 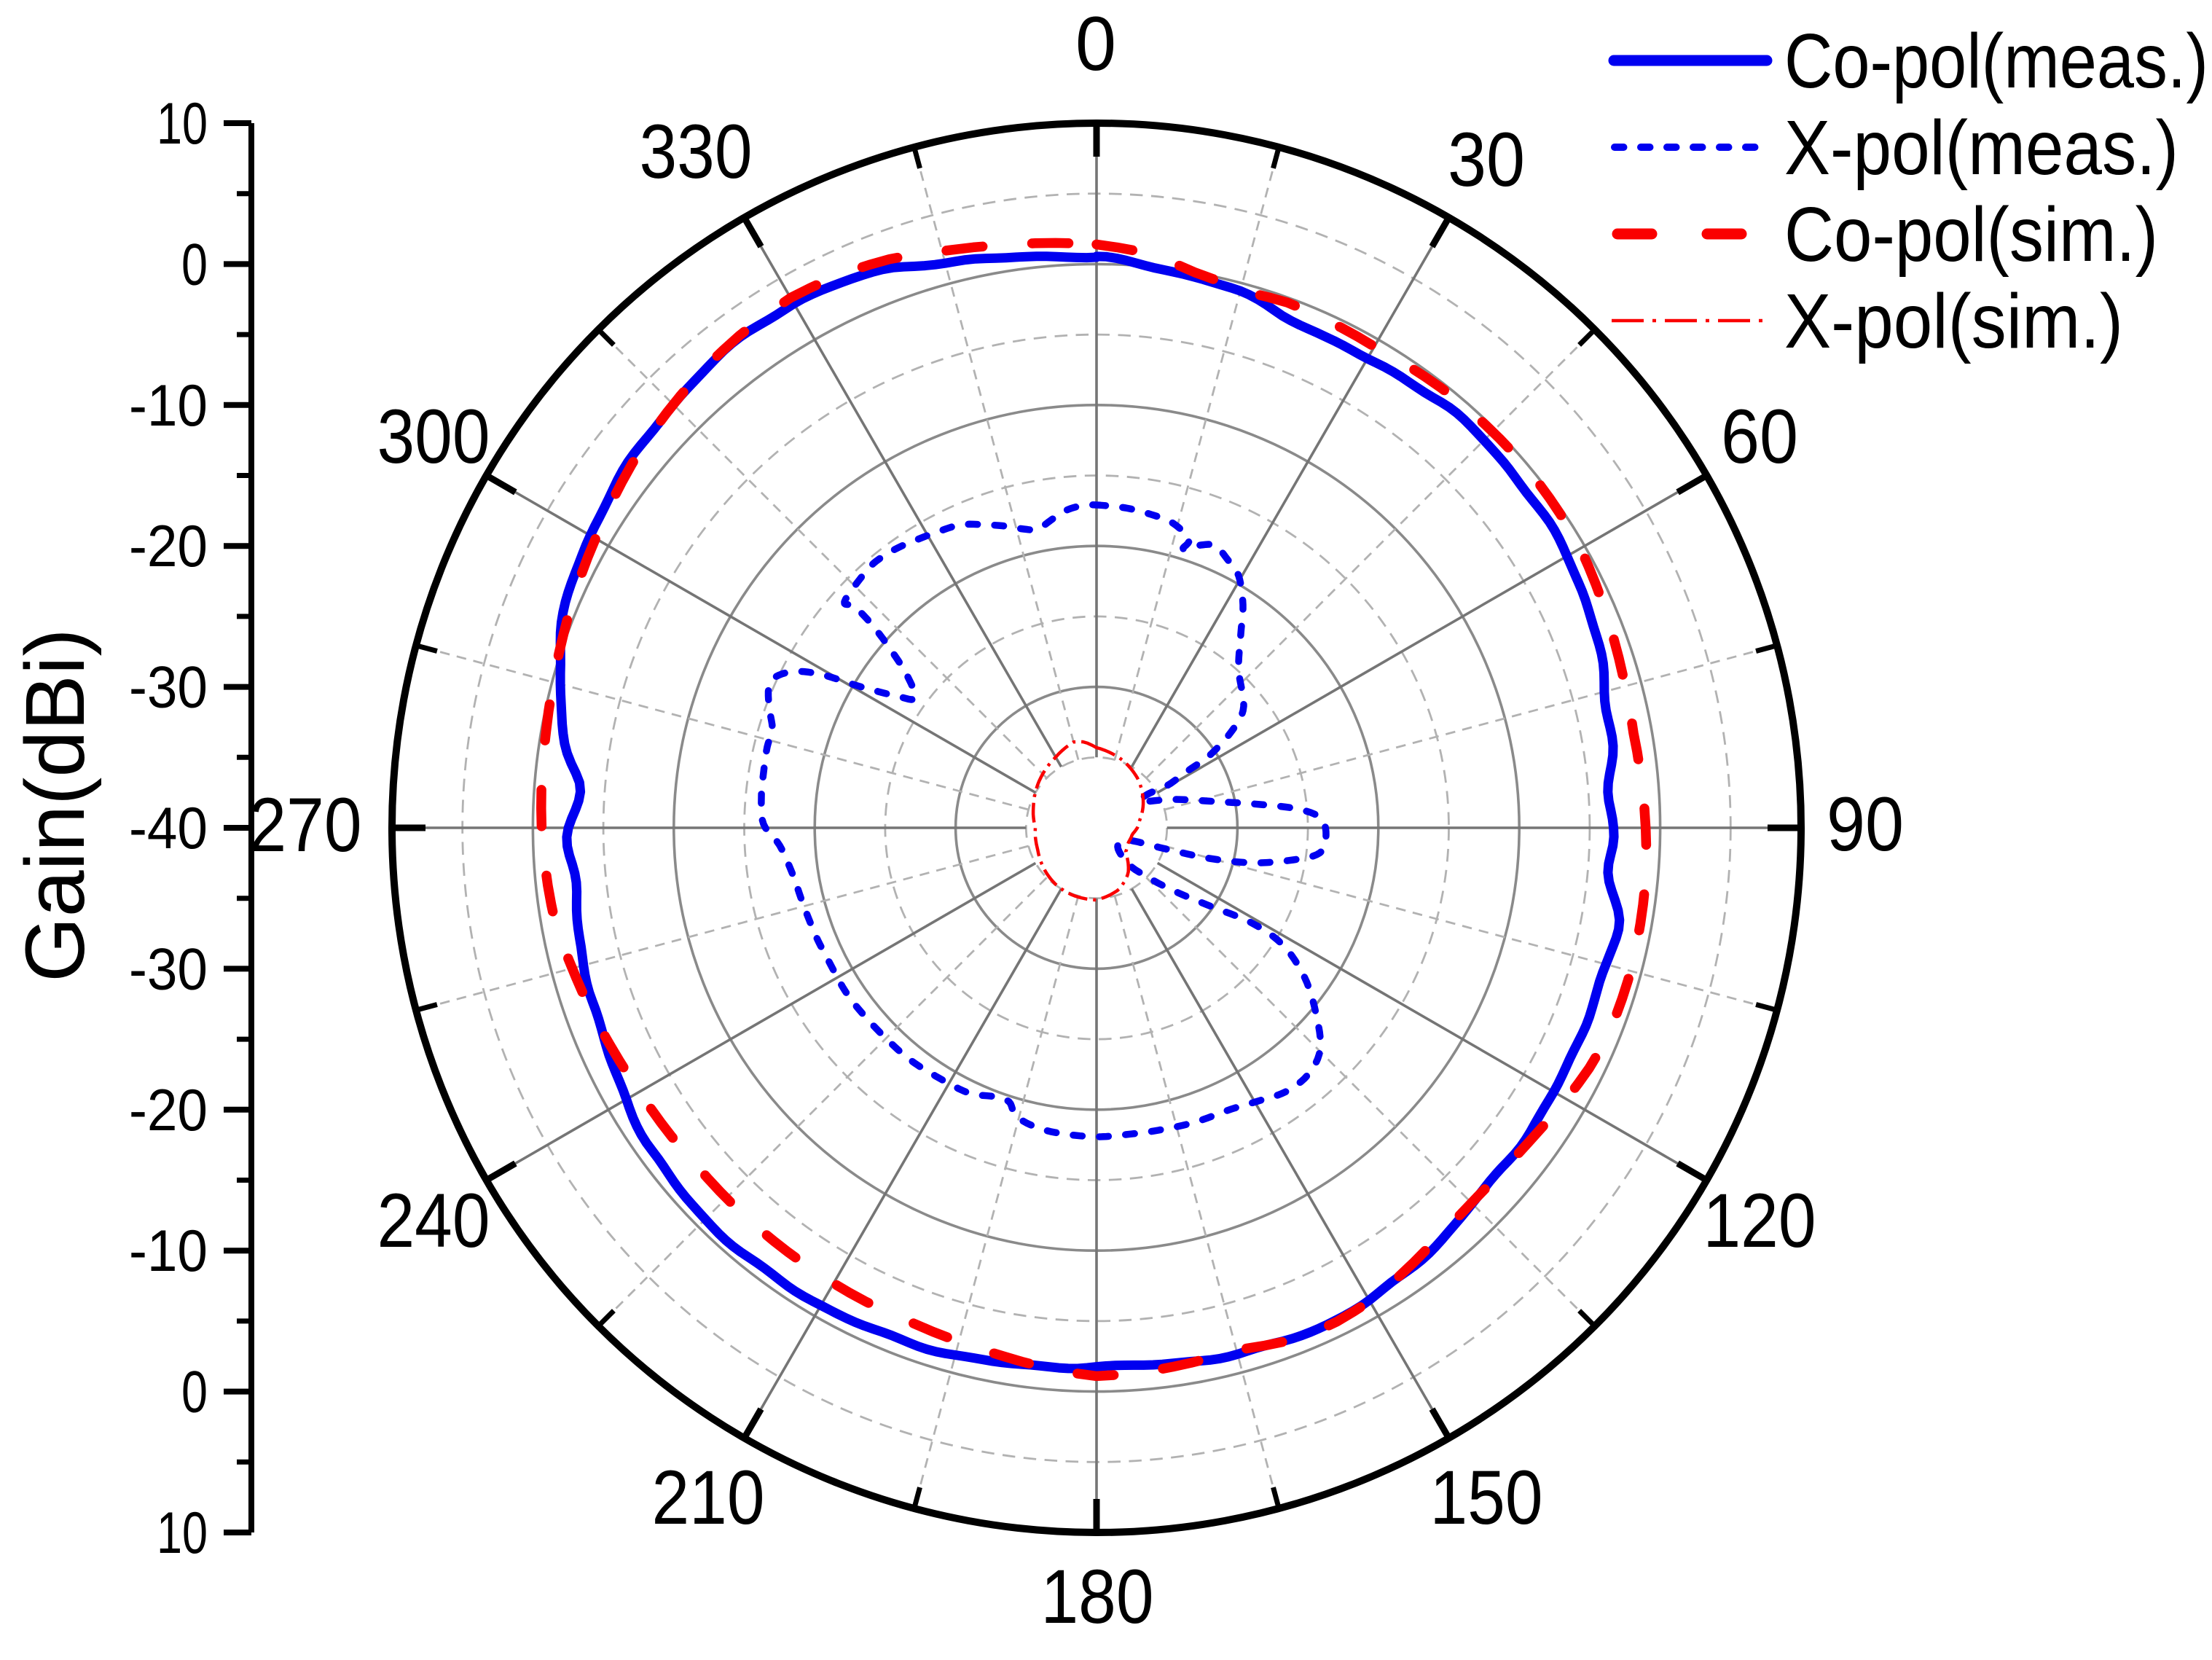 What do you see at coordinates (696, 152) in the screenshot?
I see `svg-text: 330` at bounding box center [696, 152].